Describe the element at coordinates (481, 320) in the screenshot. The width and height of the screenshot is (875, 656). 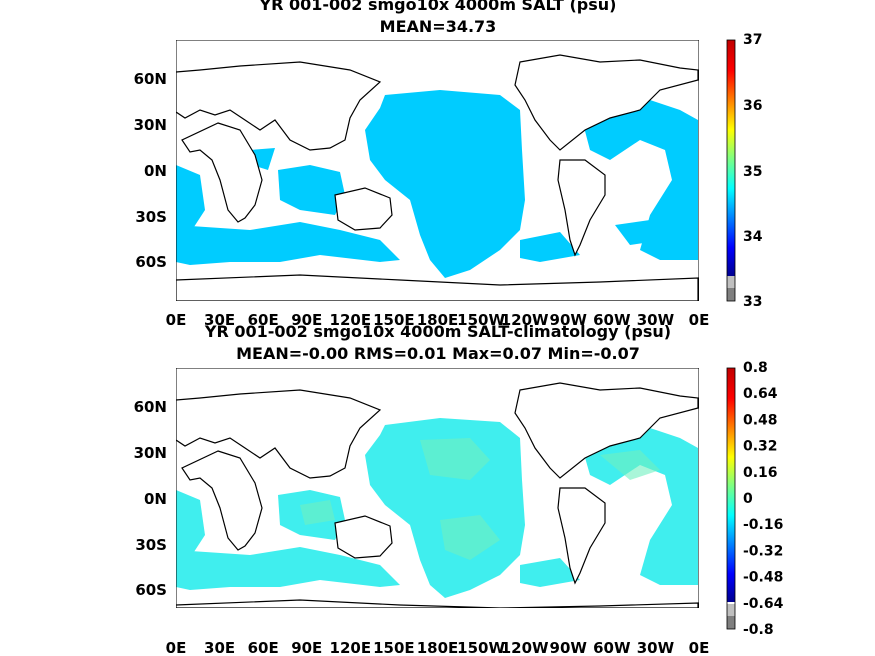
I see `panel-1-xtick: 150W` at that location.